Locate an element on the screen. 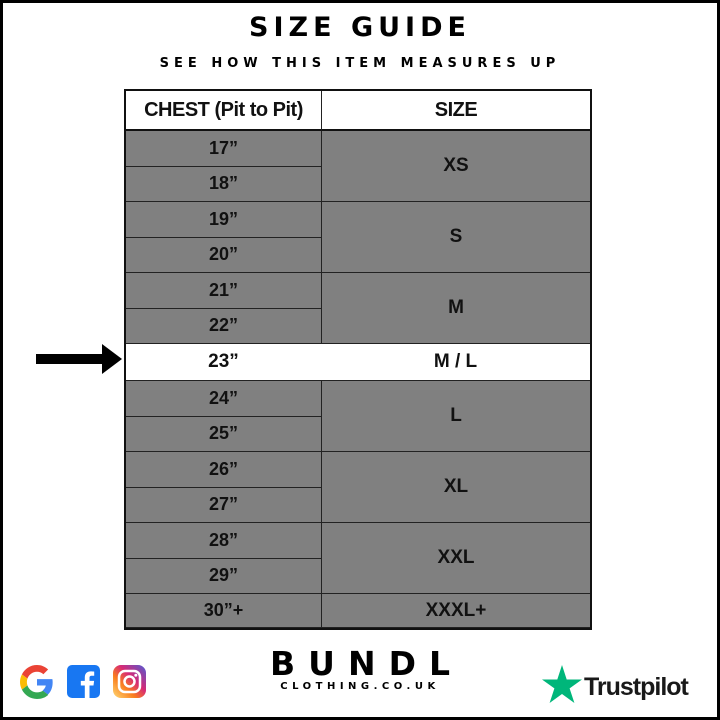 The image size is (720, 720). chest-cell: 22” is located at coordinates (223, 326).